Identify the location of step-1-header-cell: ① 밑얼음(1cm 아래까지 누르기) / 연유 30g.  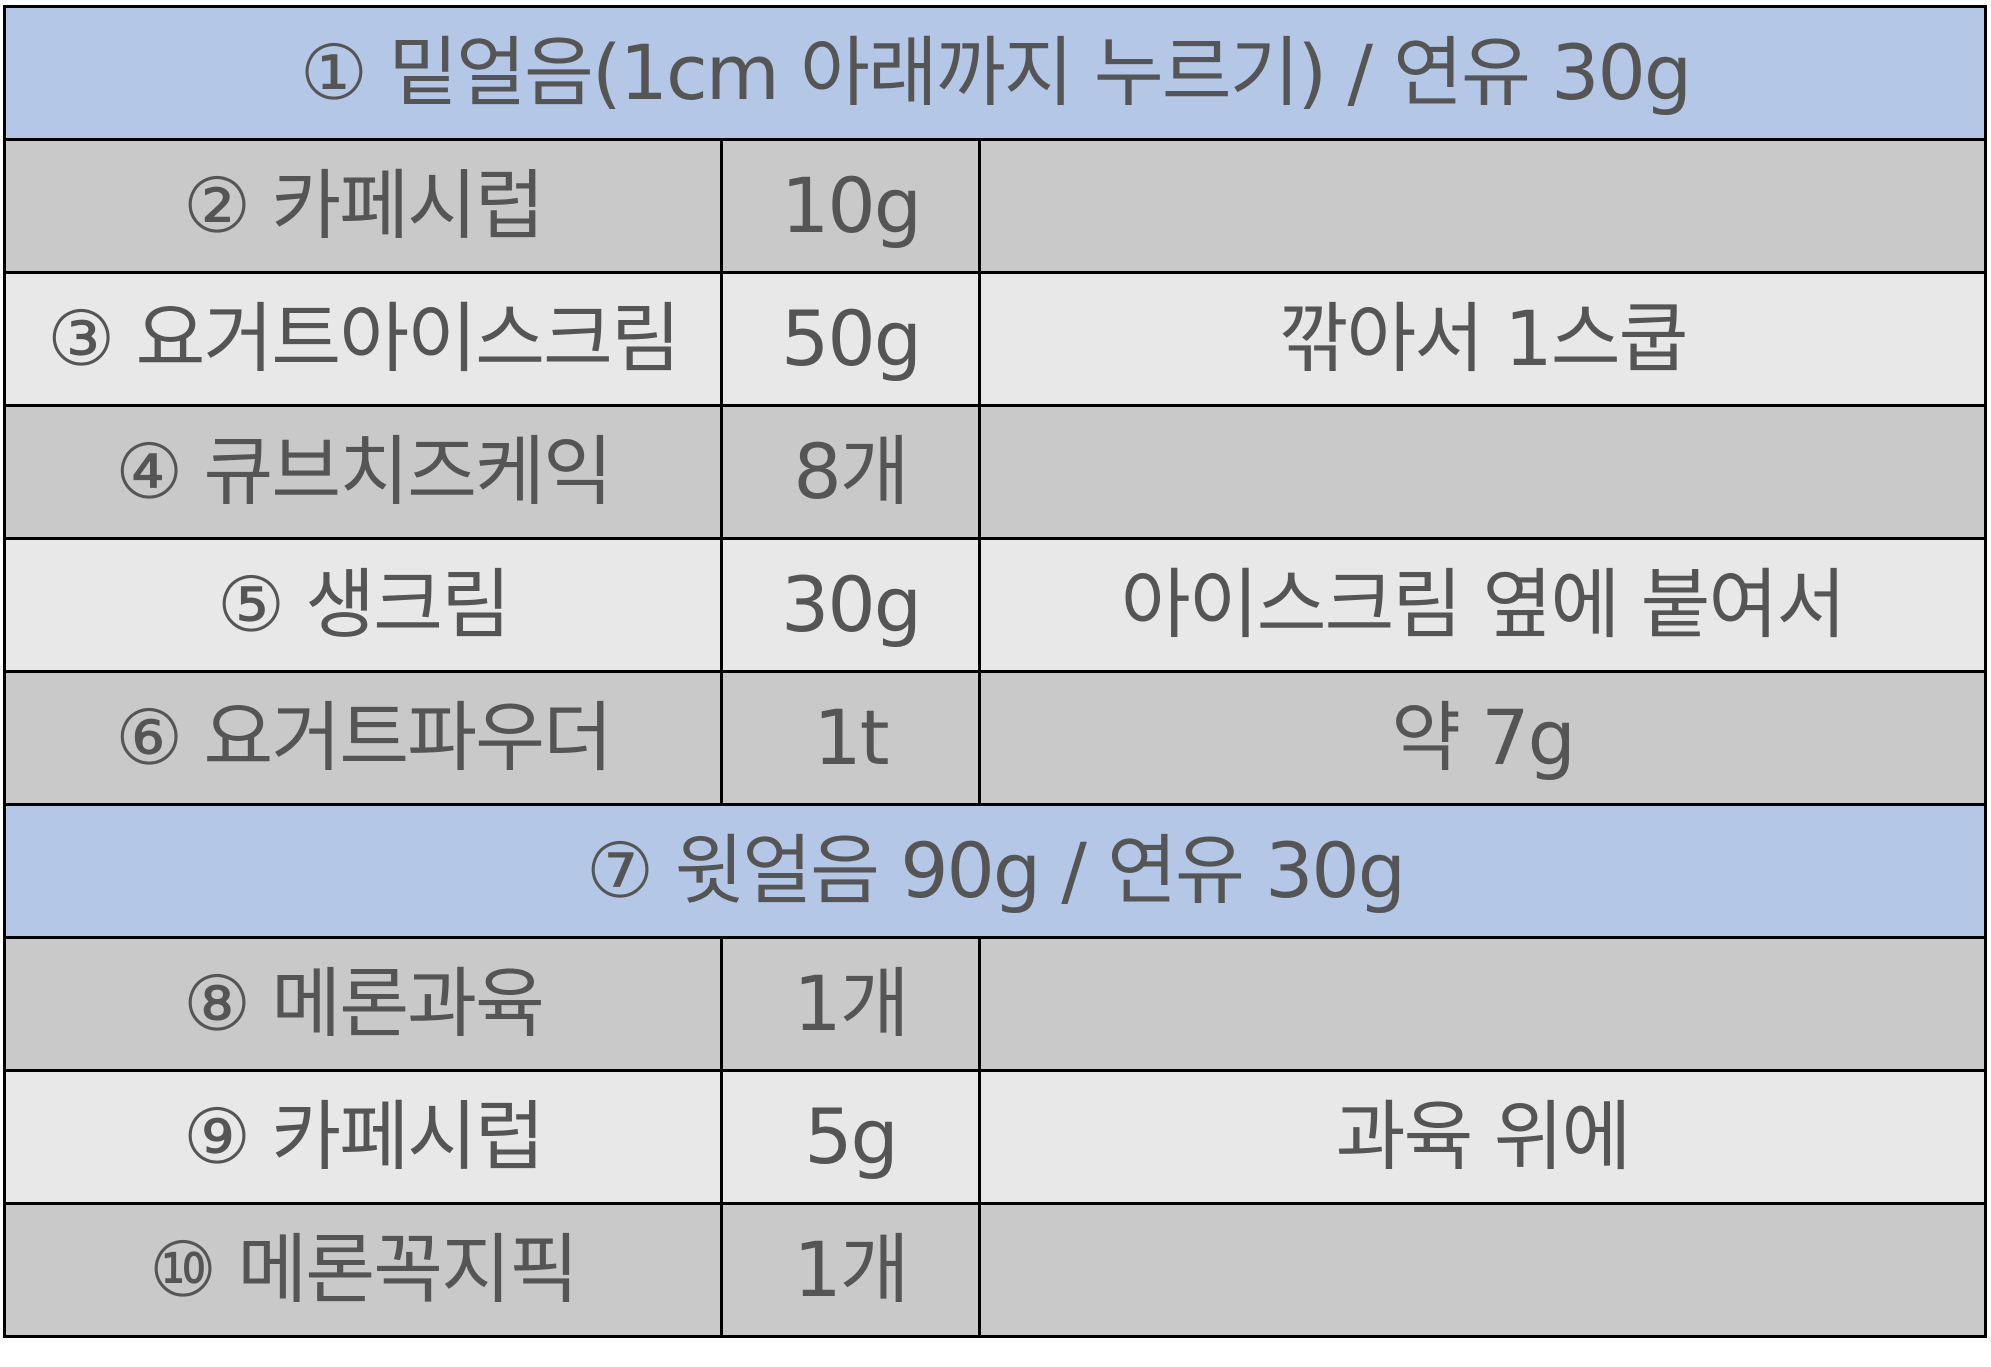
(995, 73).